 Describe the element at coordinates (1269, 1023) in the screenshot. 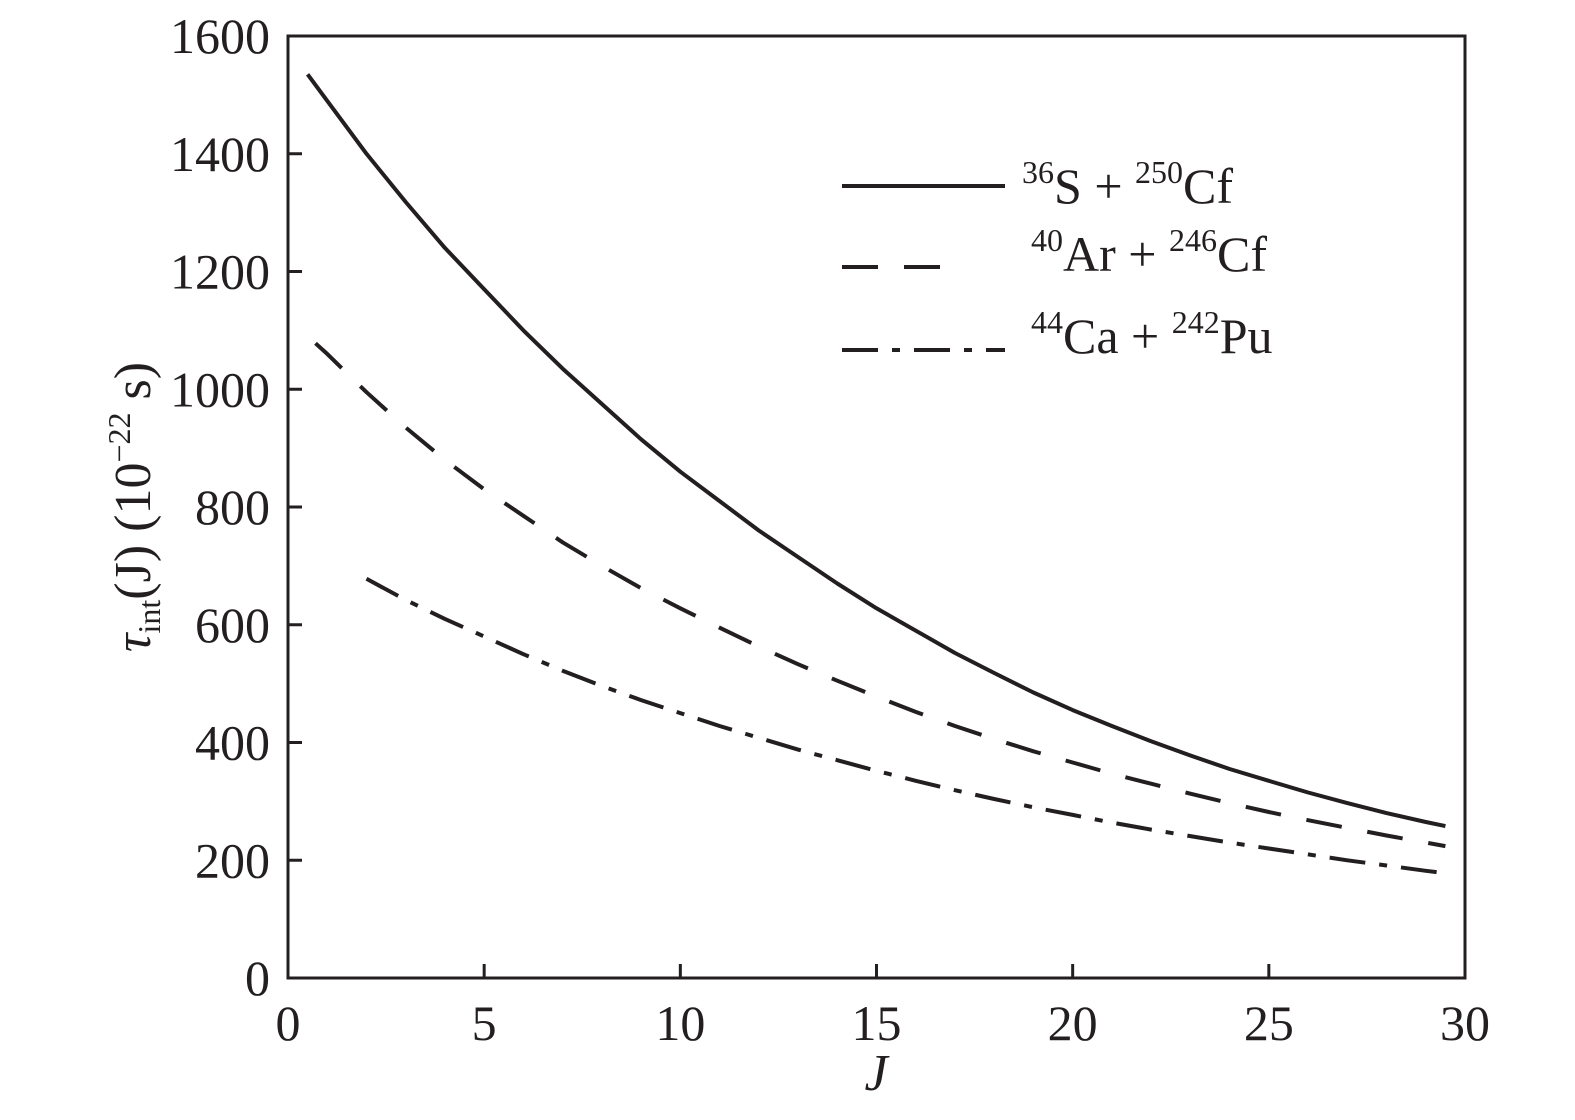

I see `x-tick-label: 25` at that location.